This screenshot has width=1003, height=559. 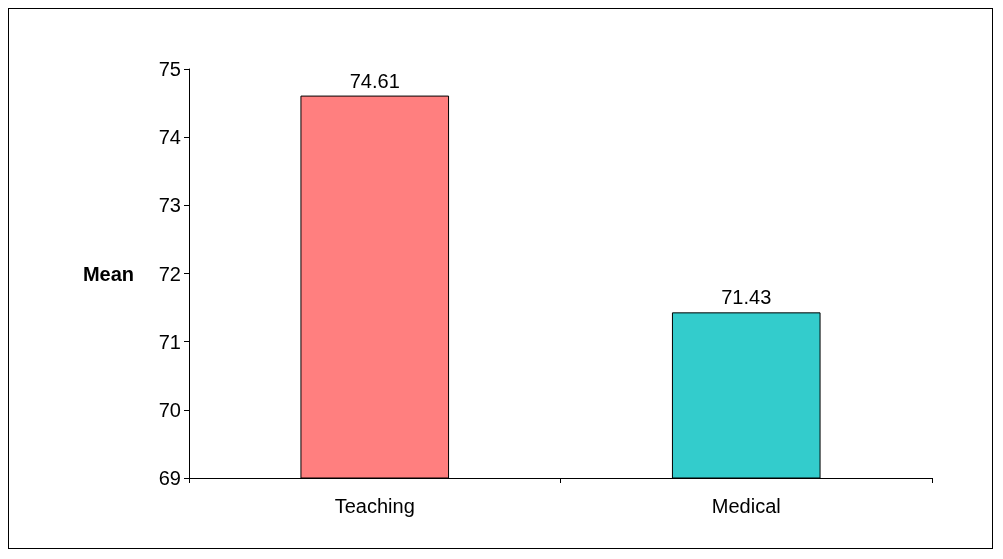 I want to click on y-tick-label: 72, so click(x=169, y=273).